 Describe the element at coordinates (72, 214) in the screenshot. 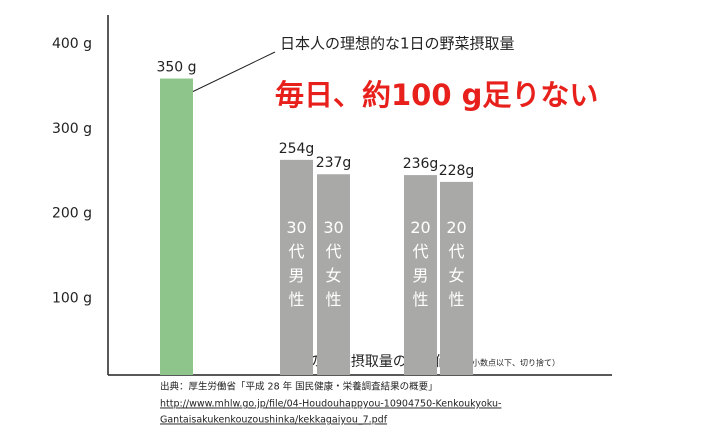

I see `y-tick-label: 200 g` at that location.